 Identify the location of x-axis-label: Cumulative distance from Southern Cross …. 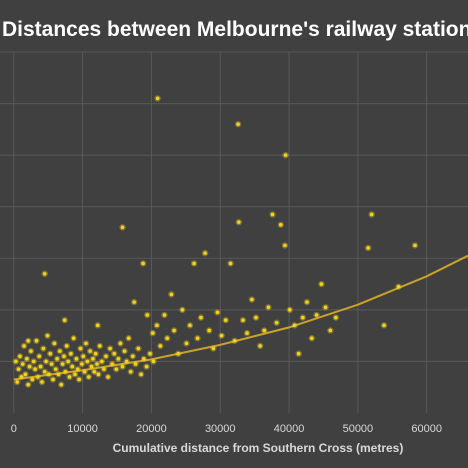
(258, 448).